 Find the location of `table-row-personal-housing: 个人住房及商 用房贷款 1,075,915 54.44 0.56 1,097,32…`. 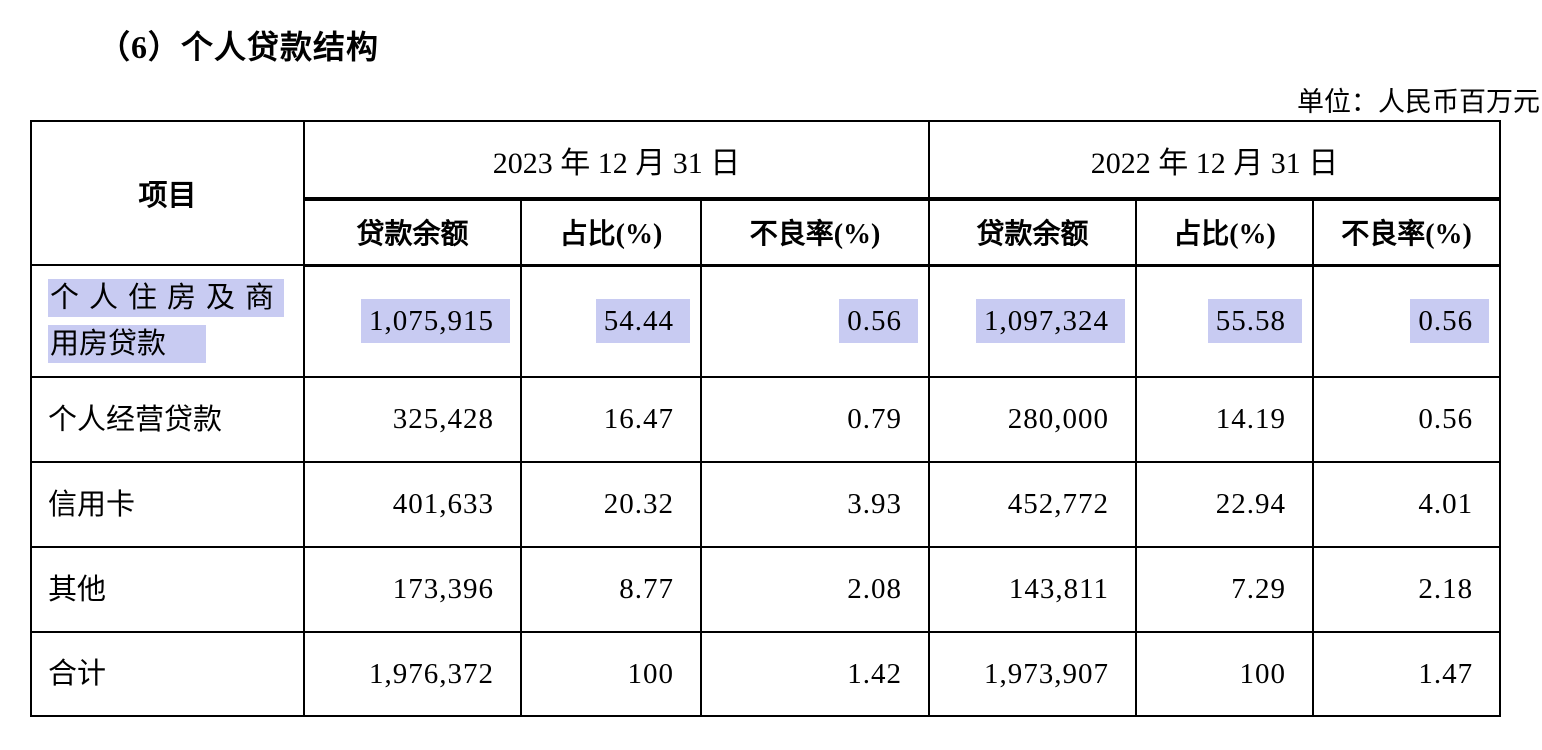

table-row-personal-housing: 个人住房及商 用房贷款 1,075,915 54.44 0.56 1,097,32… is located at coordinates (766, 321).